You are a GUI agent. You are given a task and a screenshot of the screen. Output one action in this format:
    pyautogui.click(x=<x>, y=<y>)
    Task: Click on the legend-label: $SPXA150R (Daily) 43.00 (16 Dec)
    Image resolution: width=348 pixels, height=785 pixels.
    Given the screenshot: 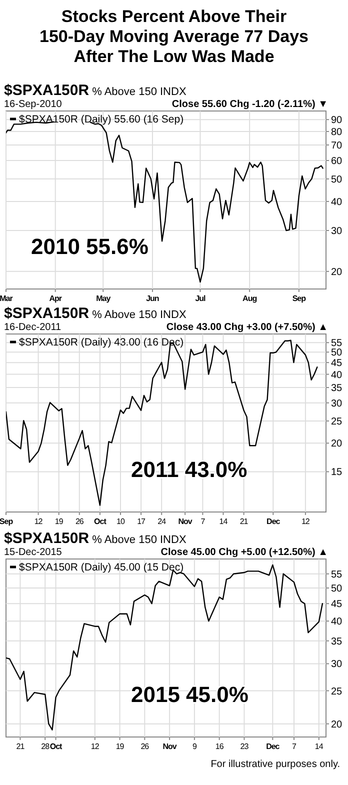 What is the action you would take?
    pyautogui.click(x=101, y=342)
    